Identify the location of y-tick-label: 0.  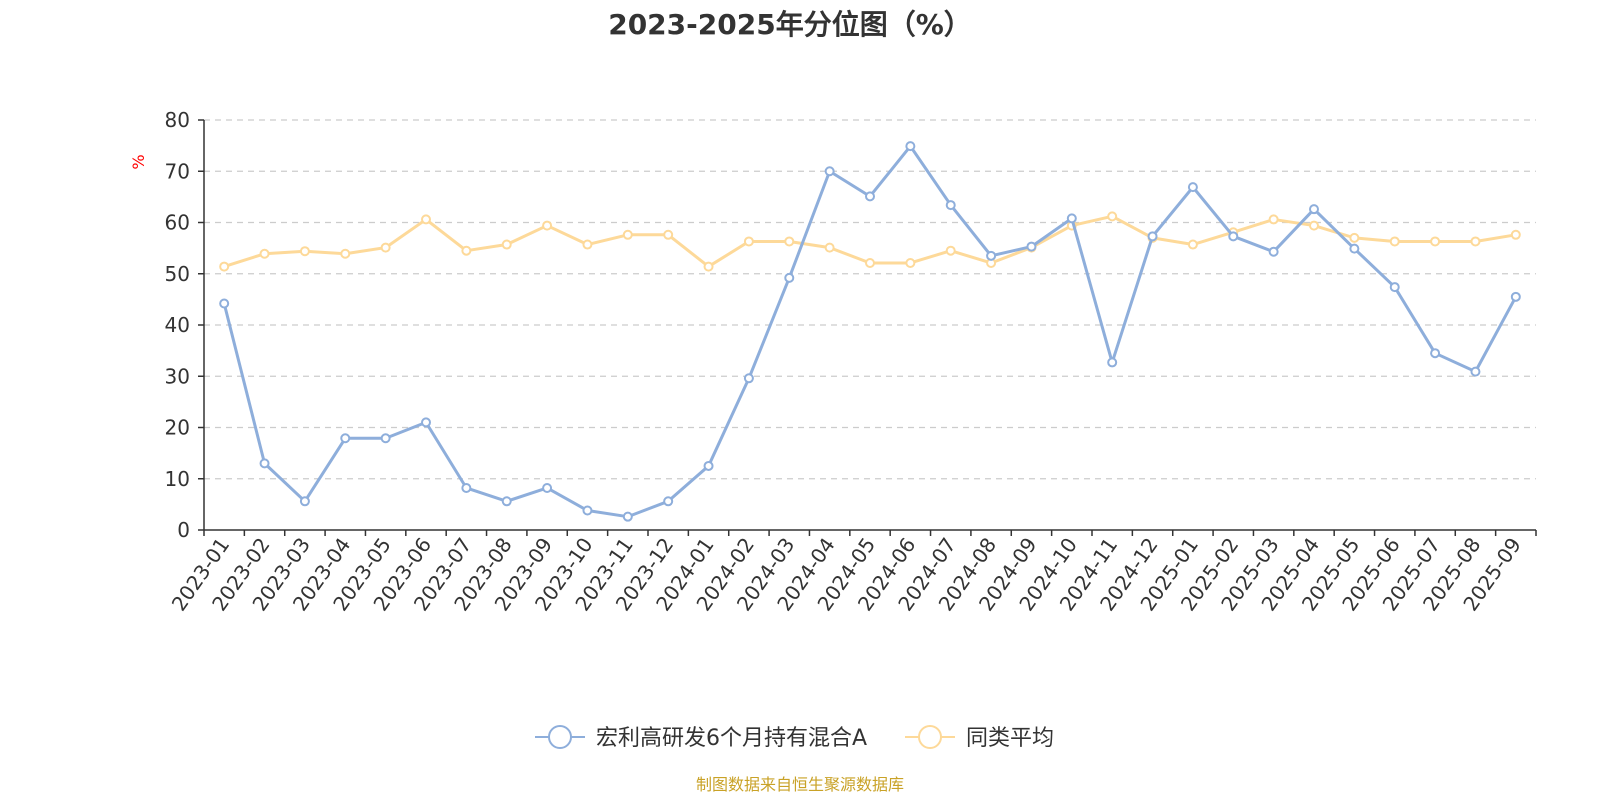
(183, 530).